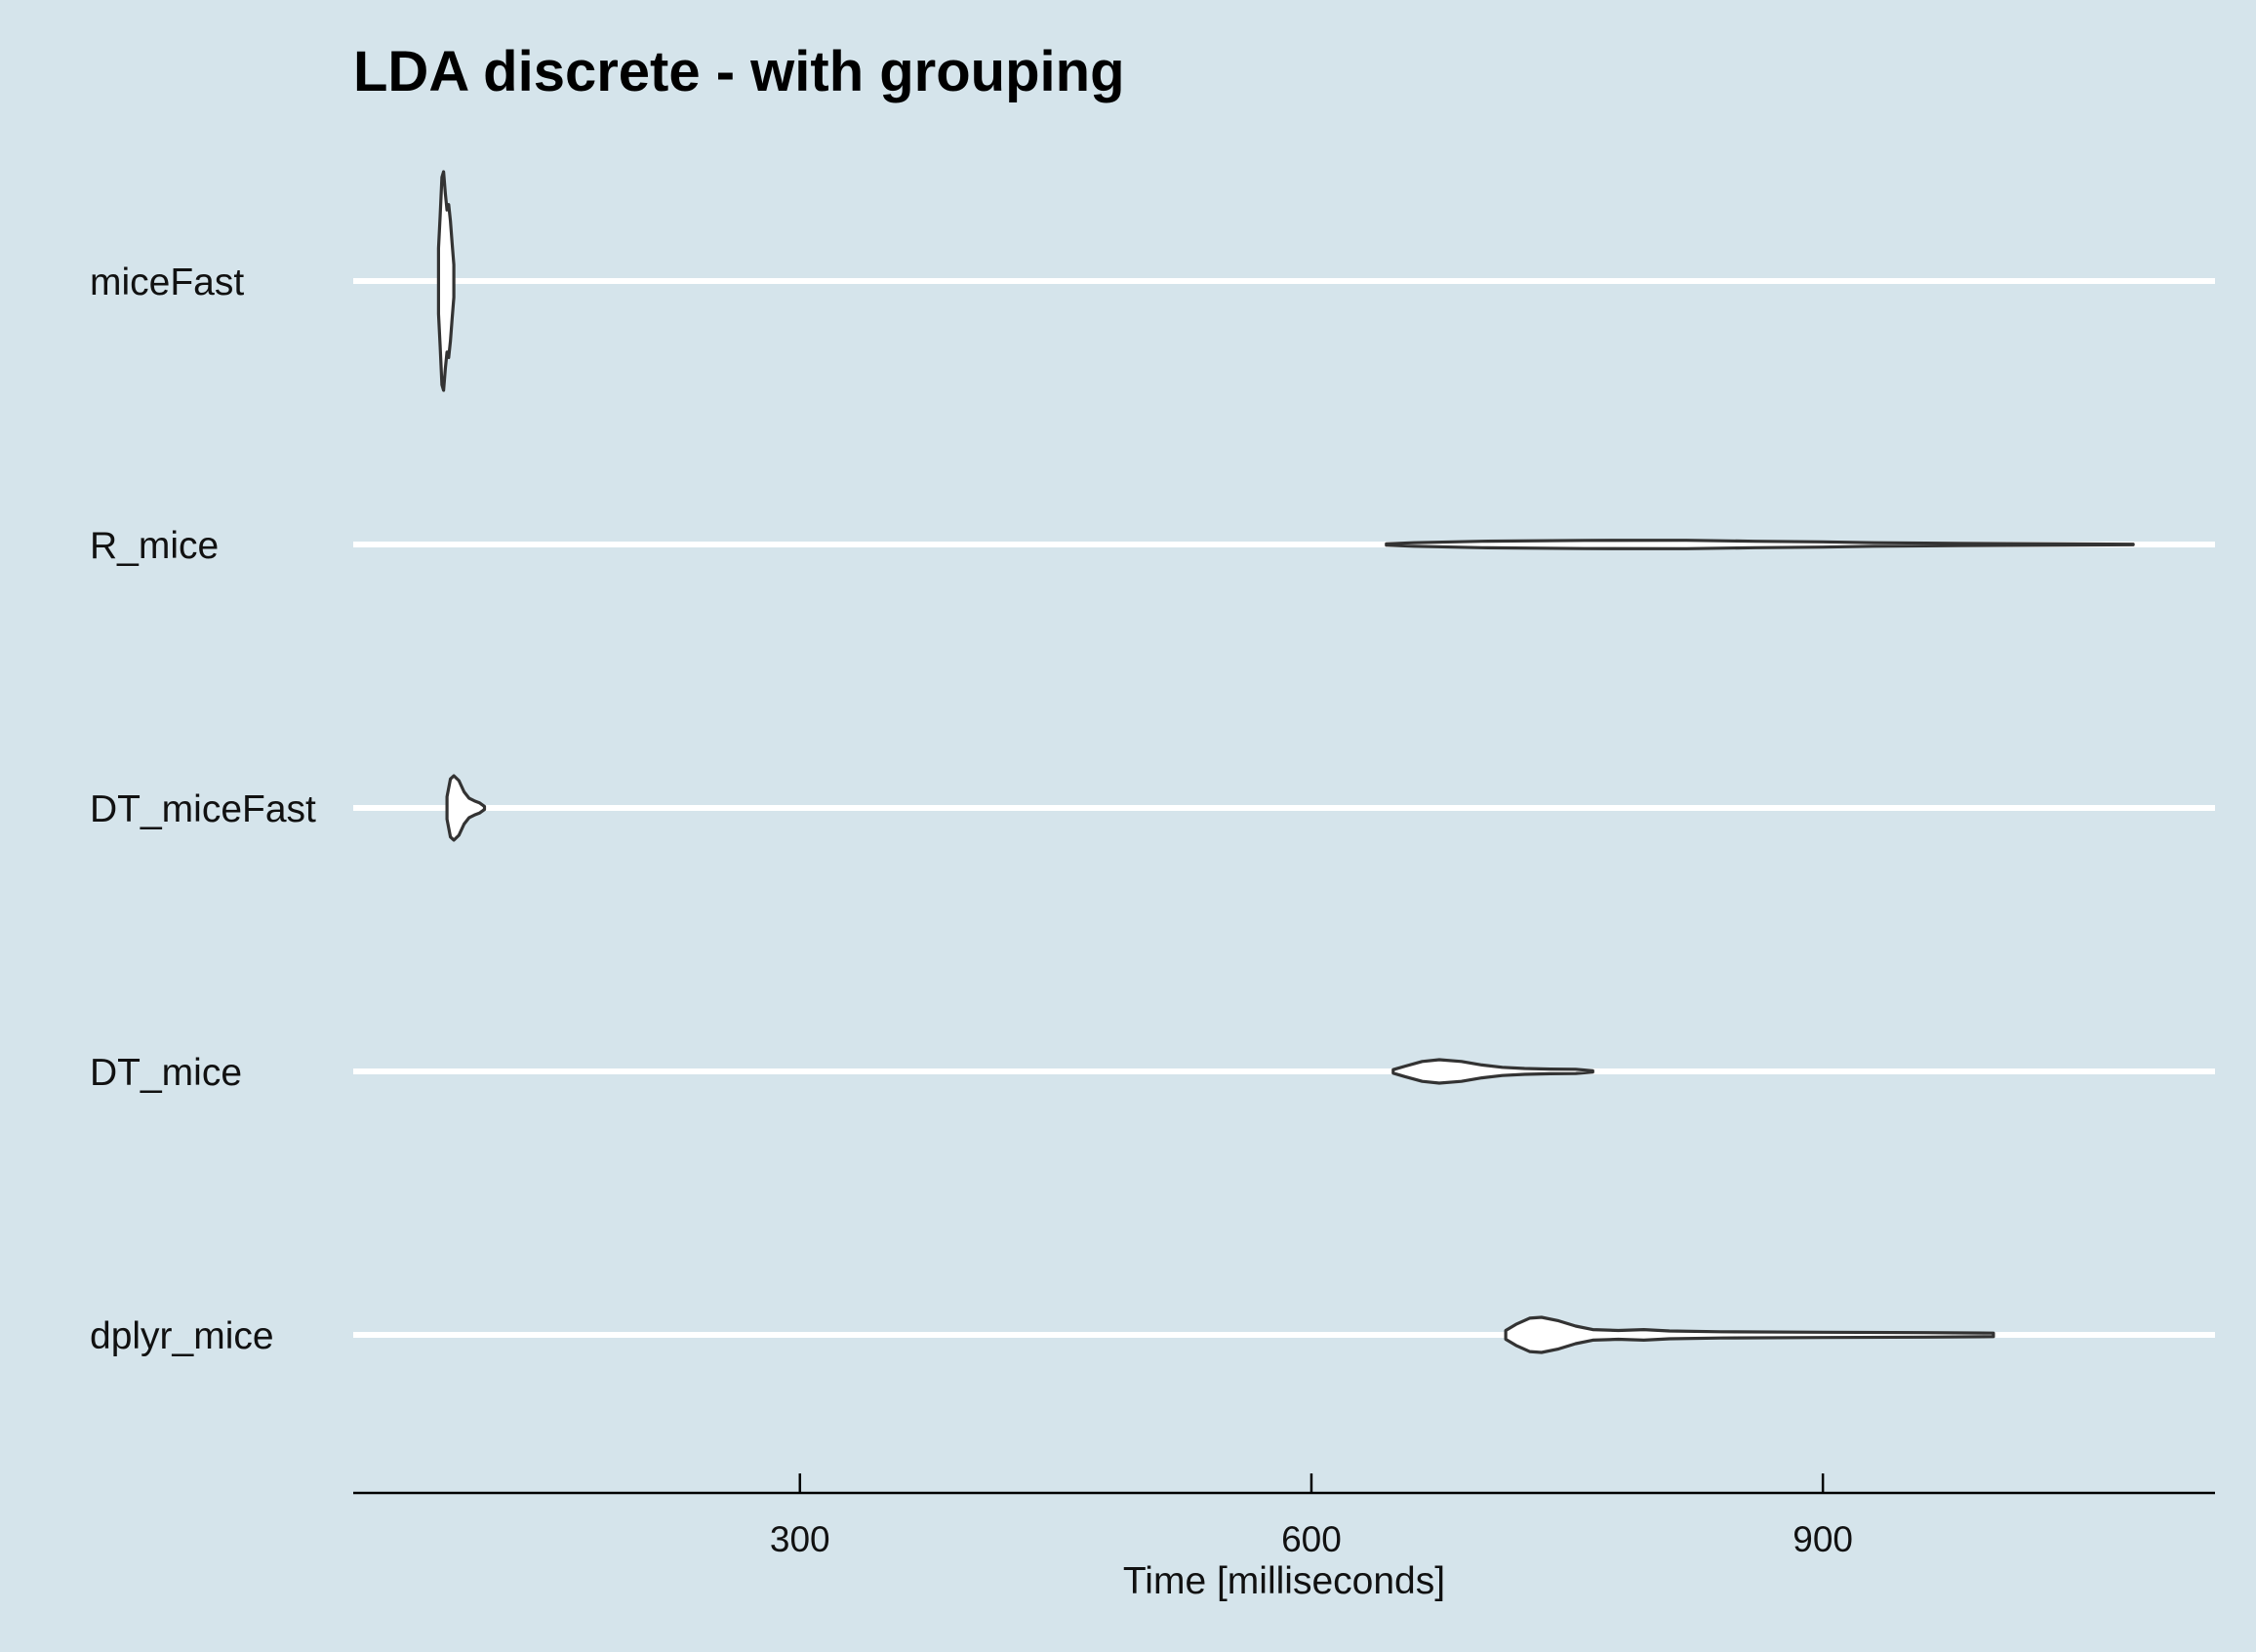 This screenshot has height=1652, width=2256. What do you see at coordinates (1311, 1516) in the screenshot?
I see `x-axis-ticks: 300 600 900` at bounding box center [1311, 1516].